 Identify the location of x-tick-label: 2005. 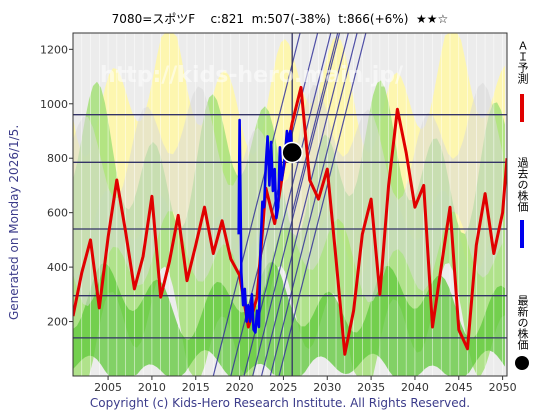
(108, 387).